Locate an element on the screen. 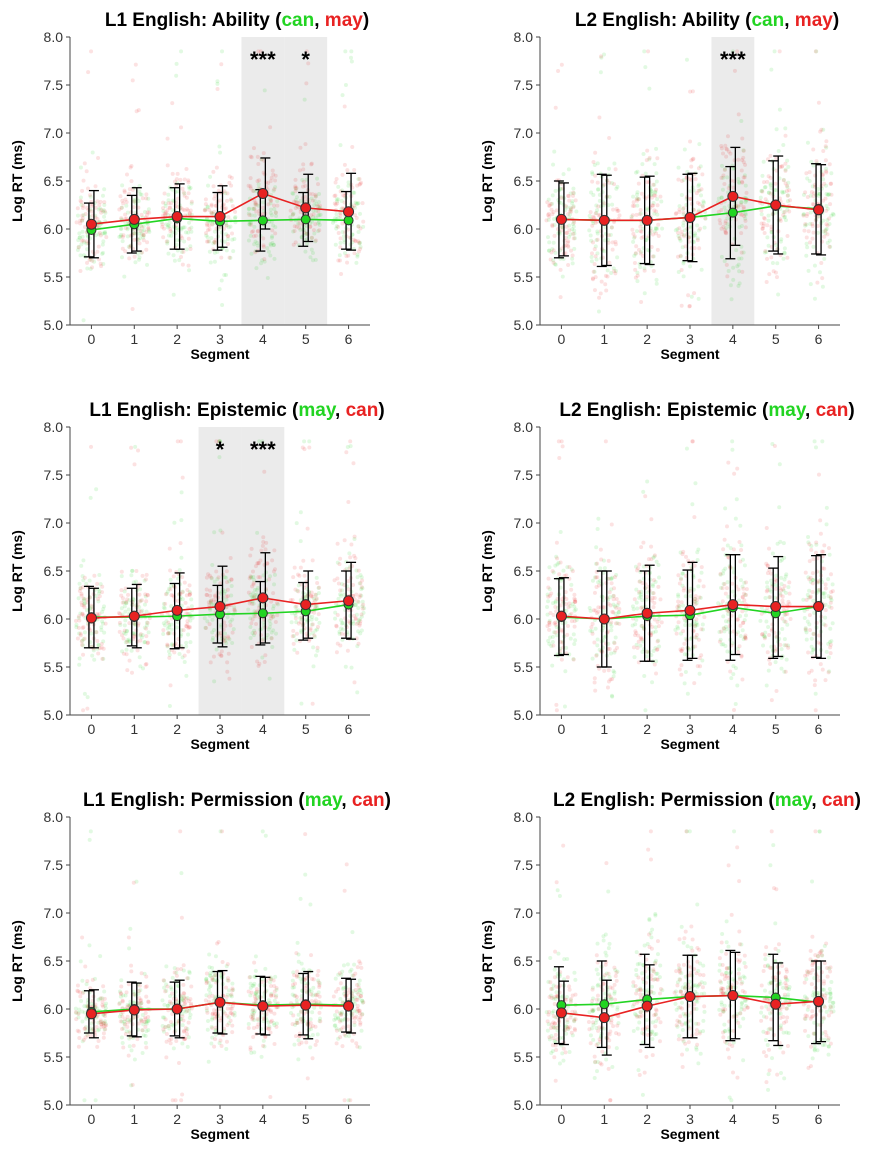 This screenshot has width=890, height=1167. title-prefix: L1 English: Epistemic ( is located at coordinates (194, 410).